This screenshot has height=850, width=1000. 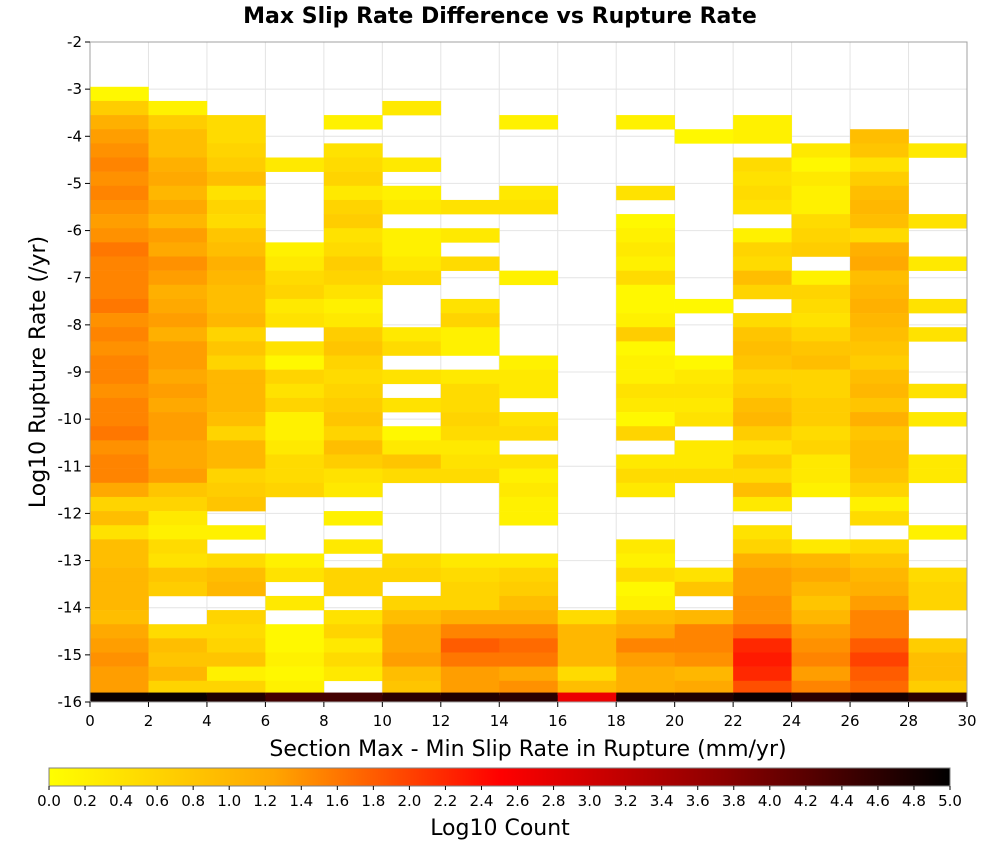 What do you see at coordinates (74, 42) in the screenshot?
I see `y-tick-label: -2` at bounding box center [74, 42].